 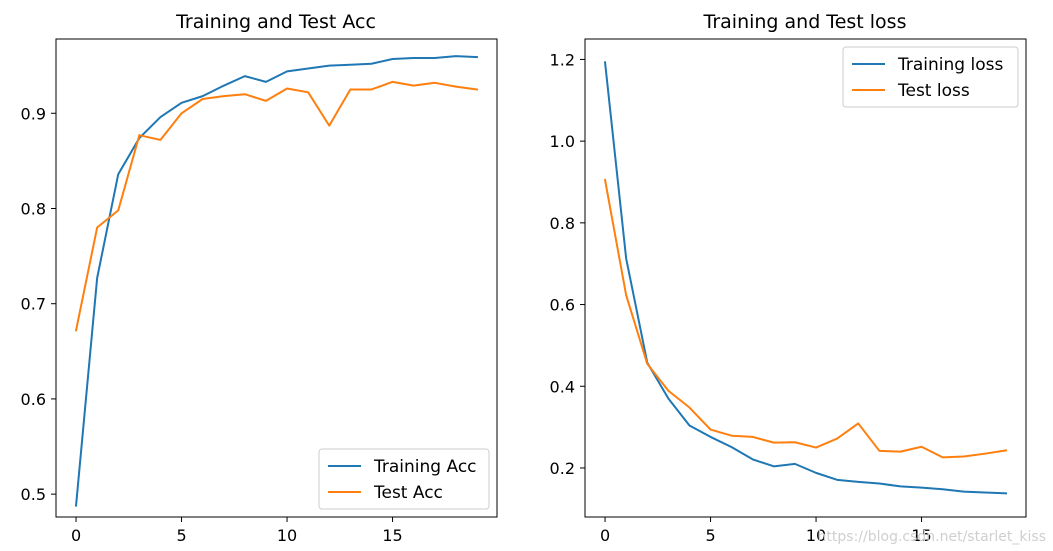 What do you see at coordinates (805, 22) in the screenshot?
I see `loss-chart-title: Training and Test loss` at bounding box center [805, 22].